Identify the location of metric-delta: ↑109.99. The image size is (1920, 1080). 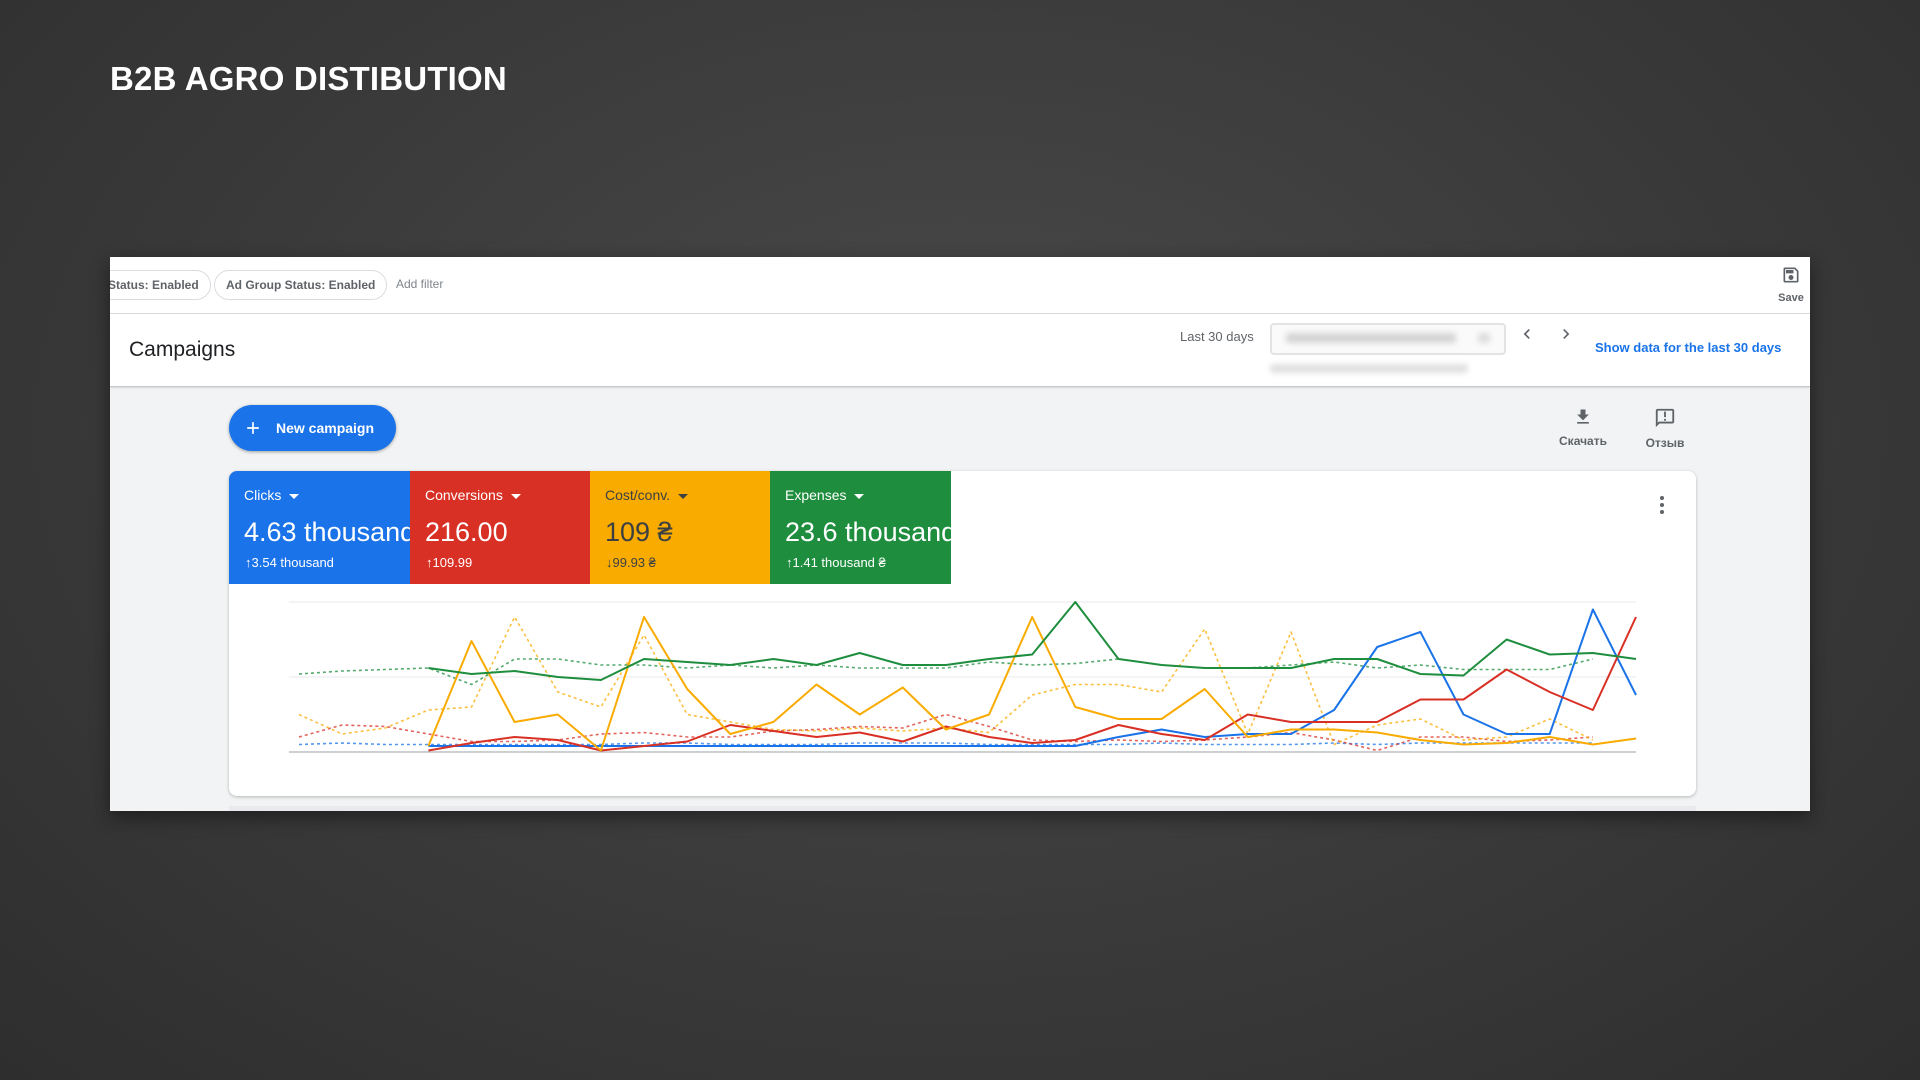
(449, 562).